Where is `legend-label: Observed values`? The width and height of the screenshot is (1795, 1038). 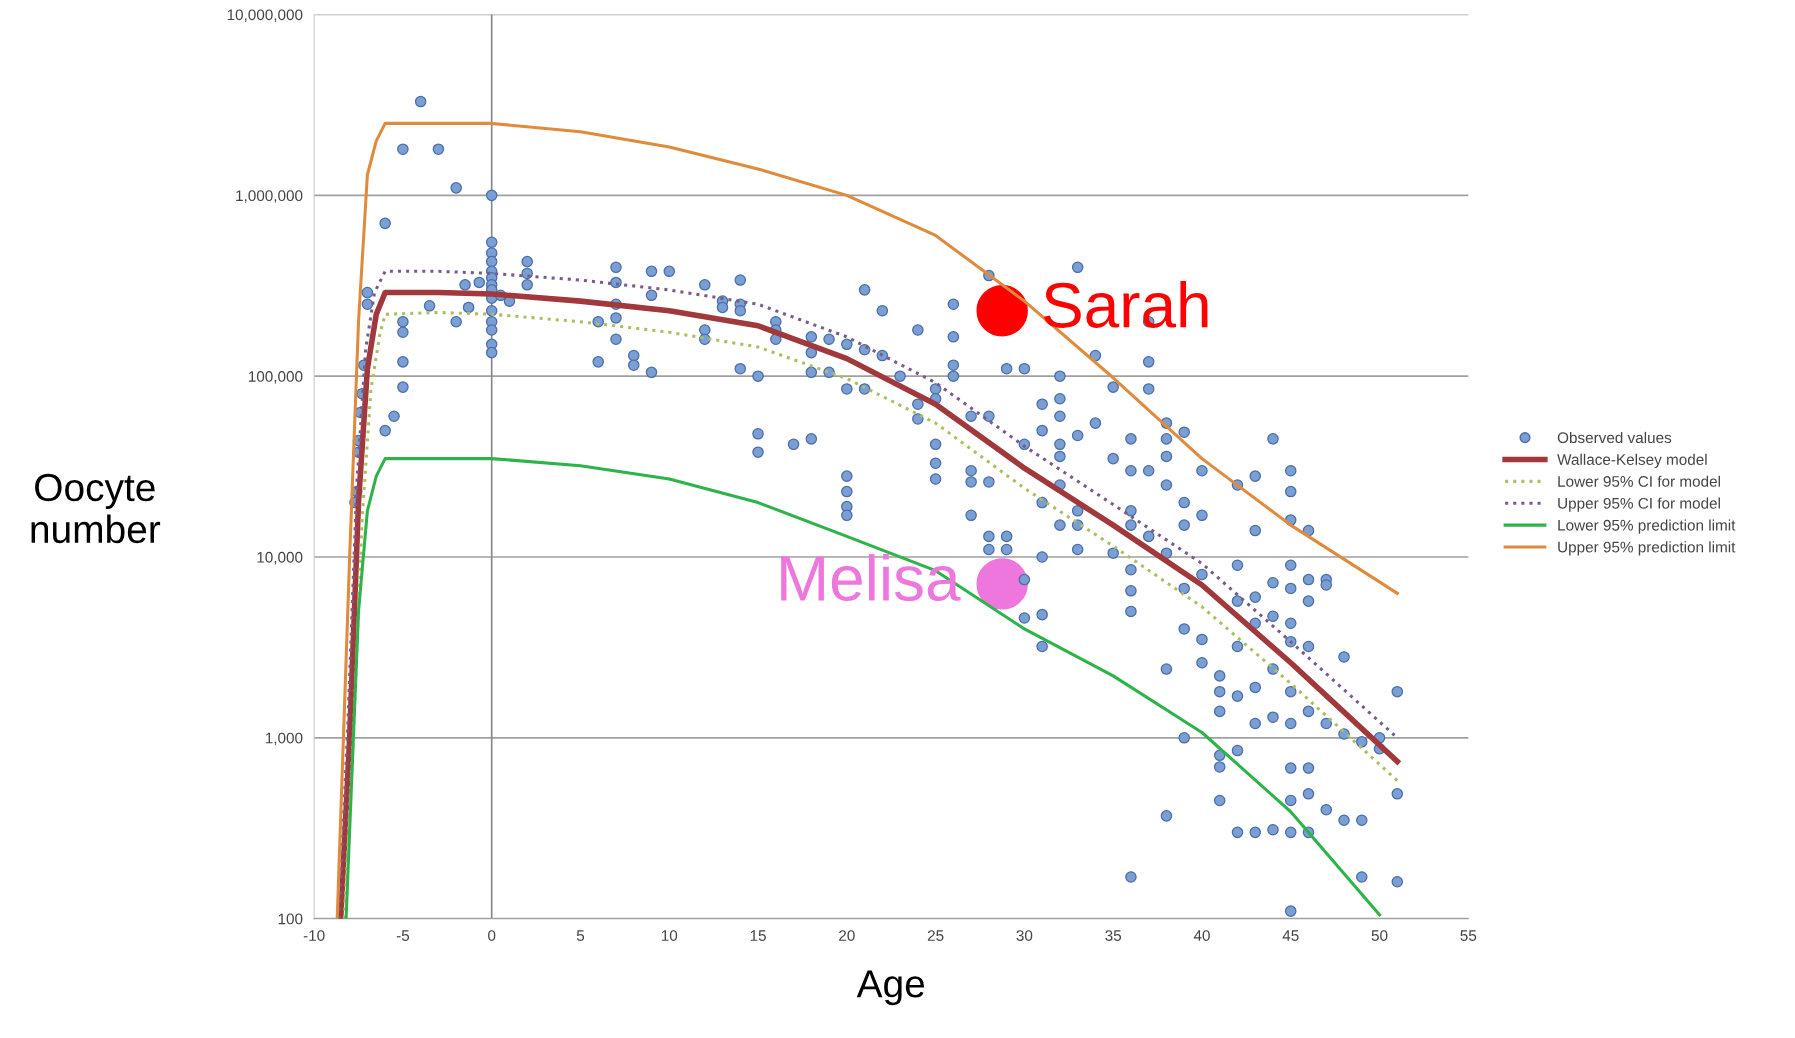
legend-label: Observed values is located at coordinates (1614, 437).